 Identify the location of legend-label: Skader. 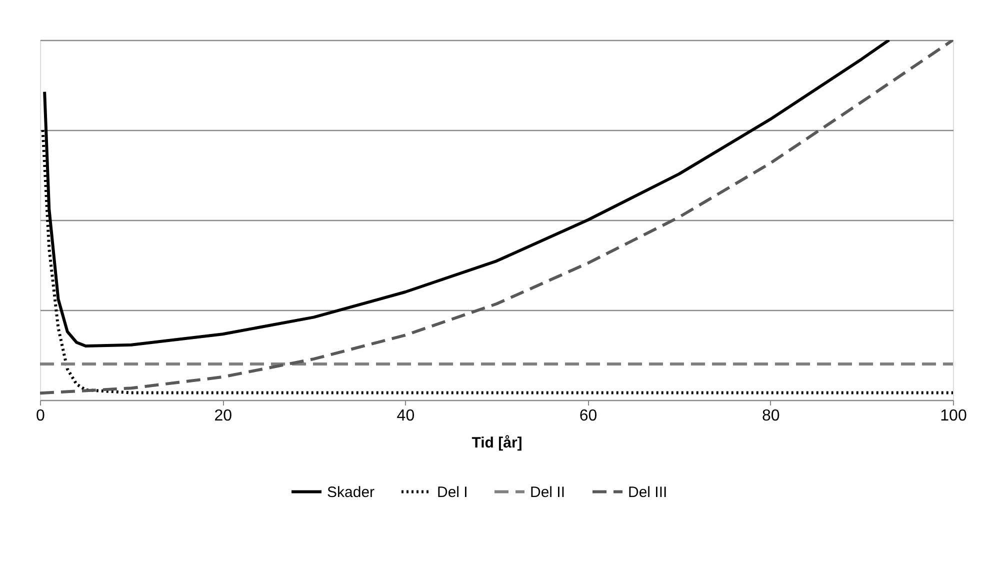
(351, 492).